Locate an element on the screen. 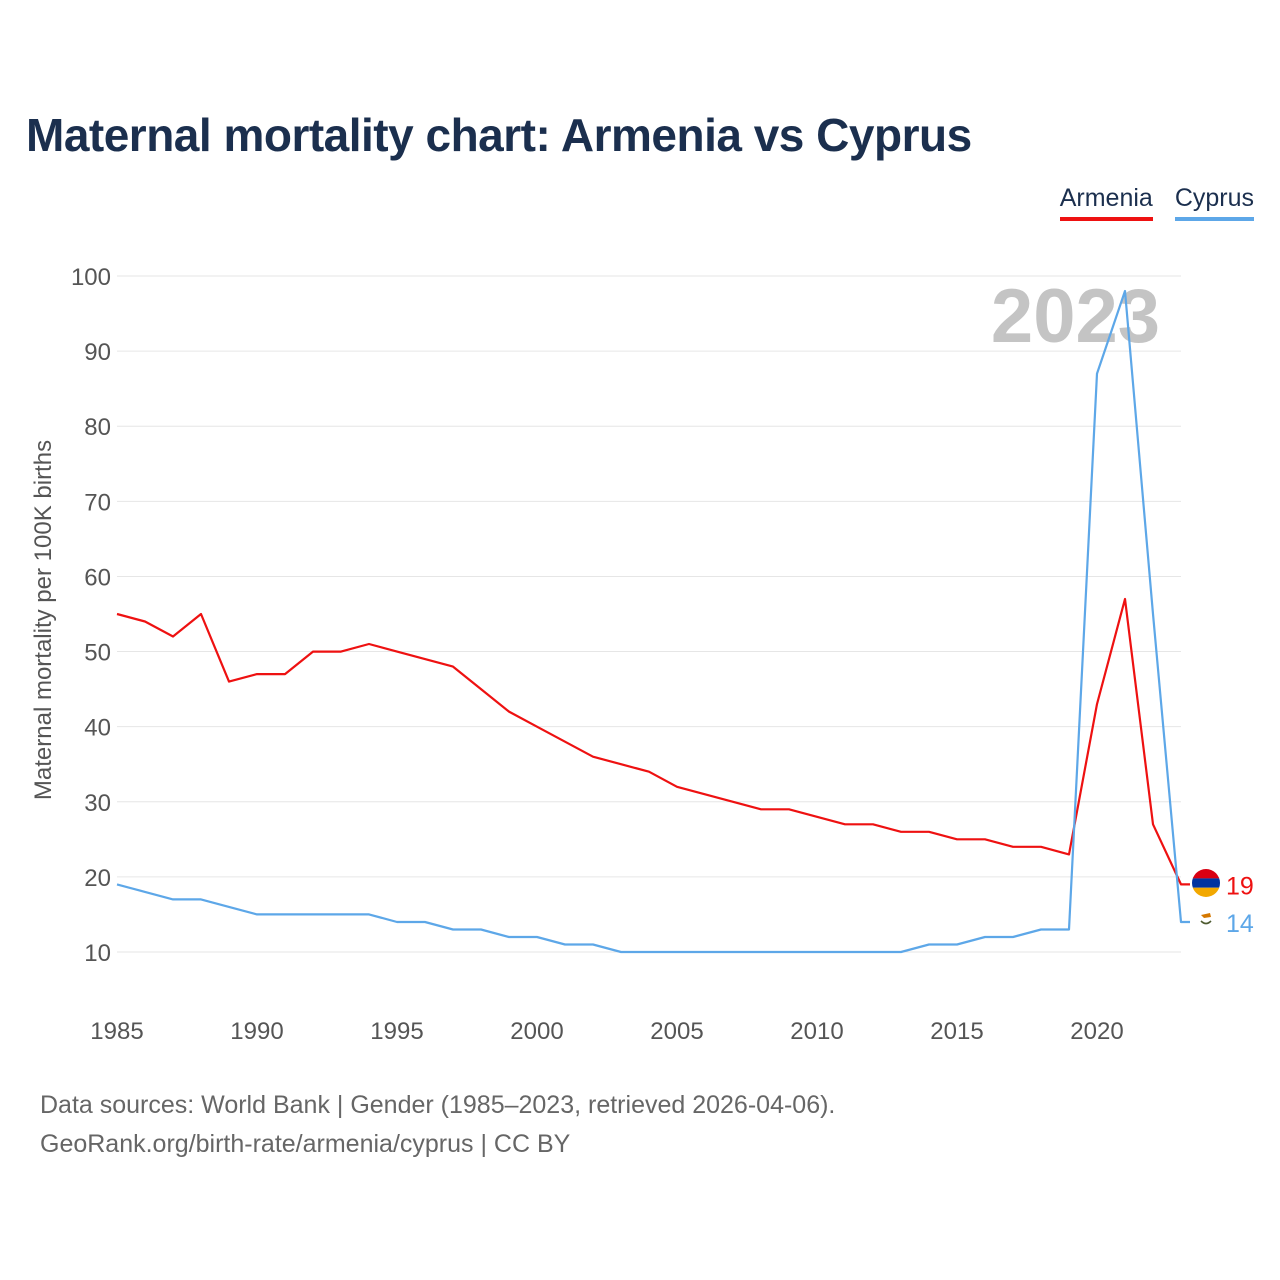 Image resolution: width=1280 pixels, height=1280 pixels. armenia-flag-icon is located at coordinates (1206, 883).